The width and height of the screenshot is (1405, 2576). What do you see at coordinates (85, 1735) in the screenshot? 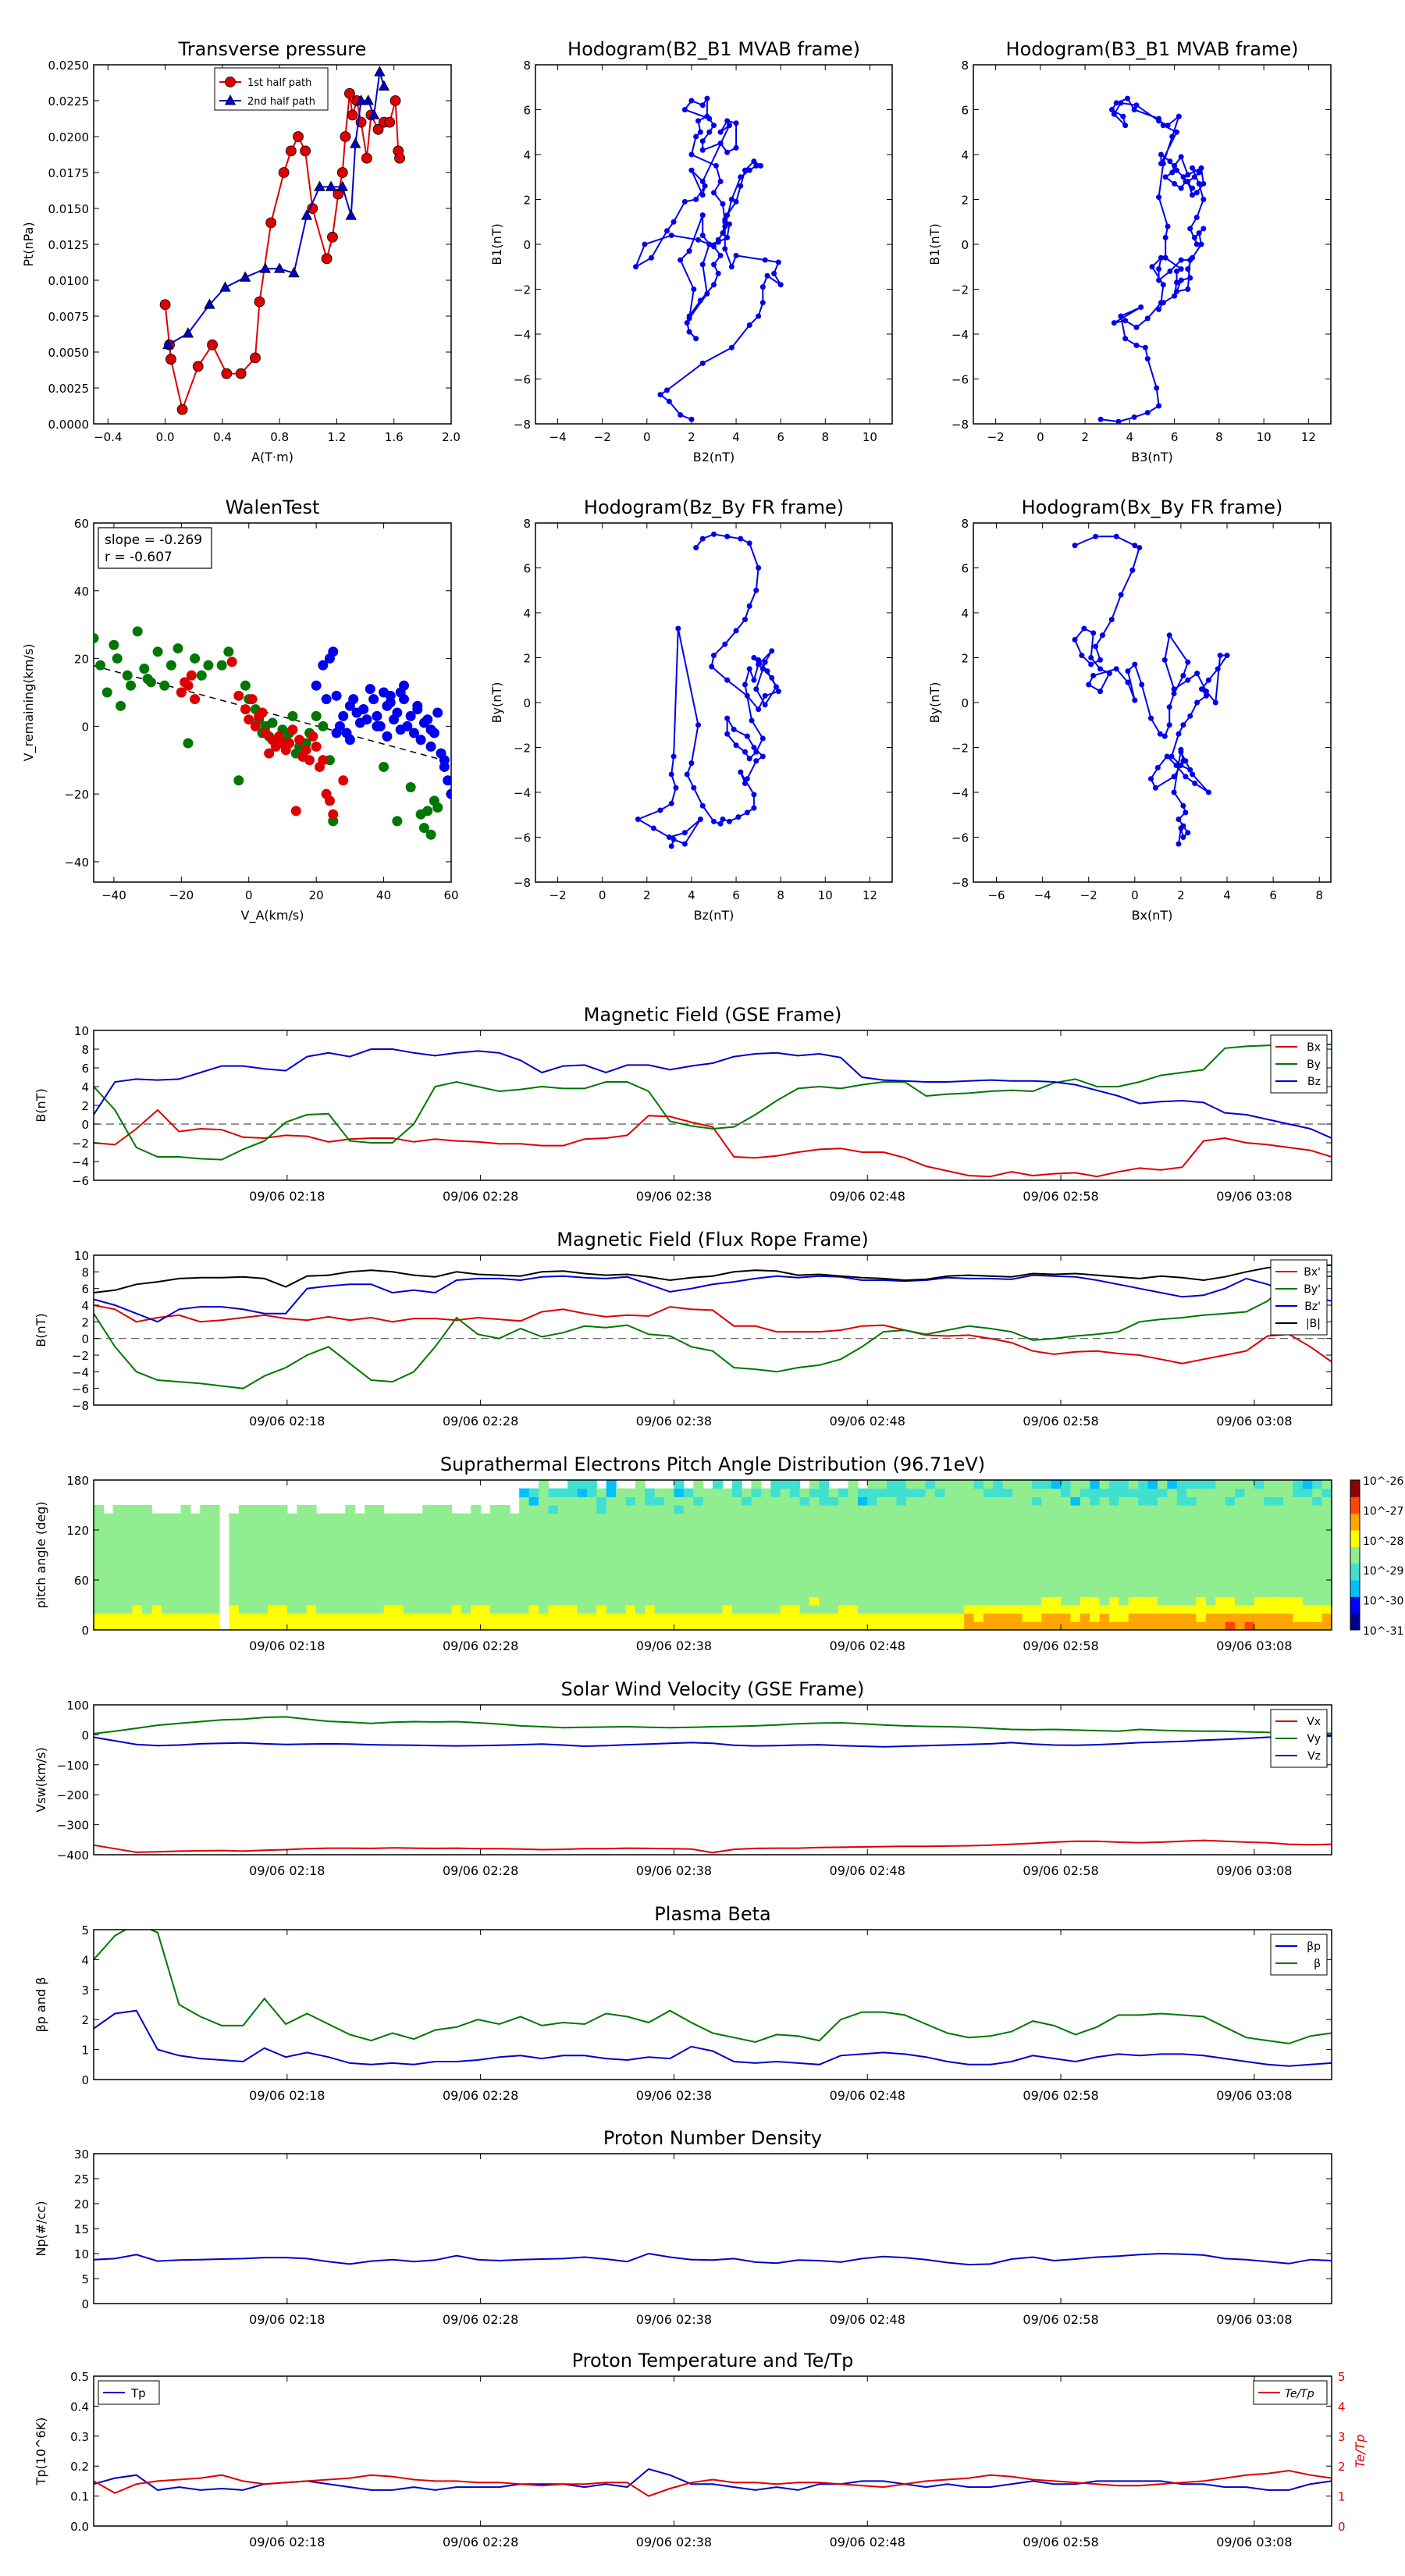
I see `y-tick-label: 0` at bounding box center [85, 1735].